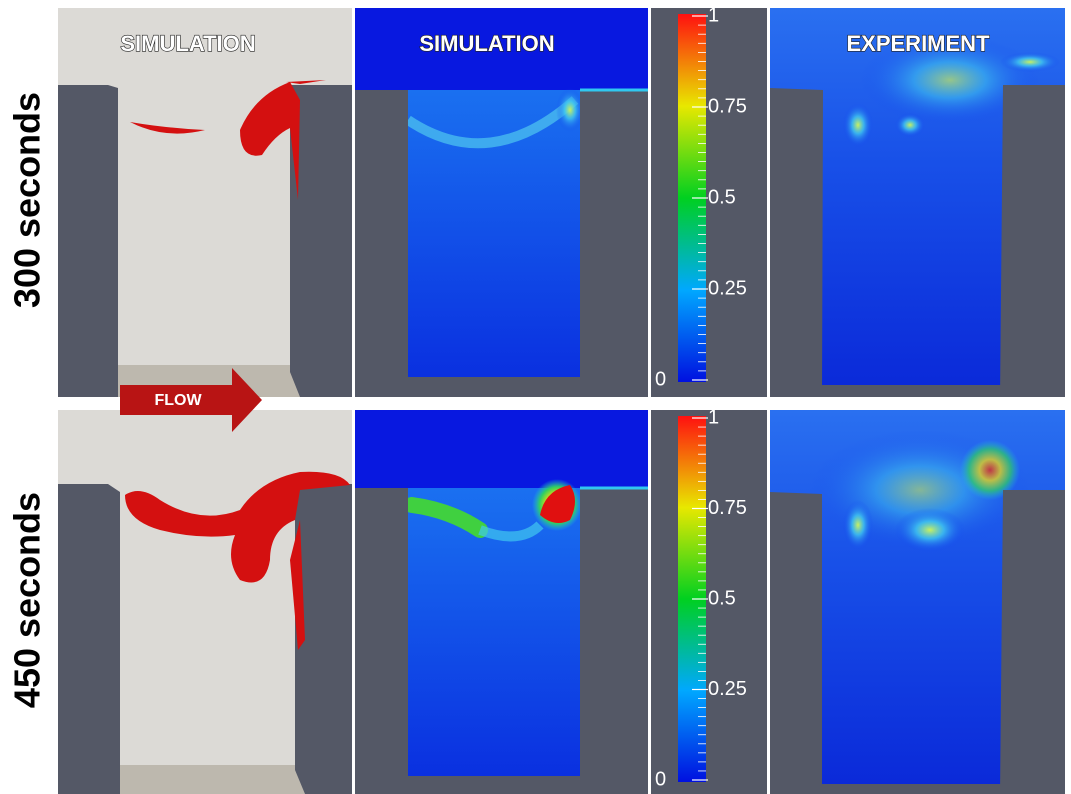 This screenshot has height=794, width=1071. What do you see at coordinates (918, 43) in the screenshot?
I see `column-header: EXPERIMENT` at bounding box center [918, 43].